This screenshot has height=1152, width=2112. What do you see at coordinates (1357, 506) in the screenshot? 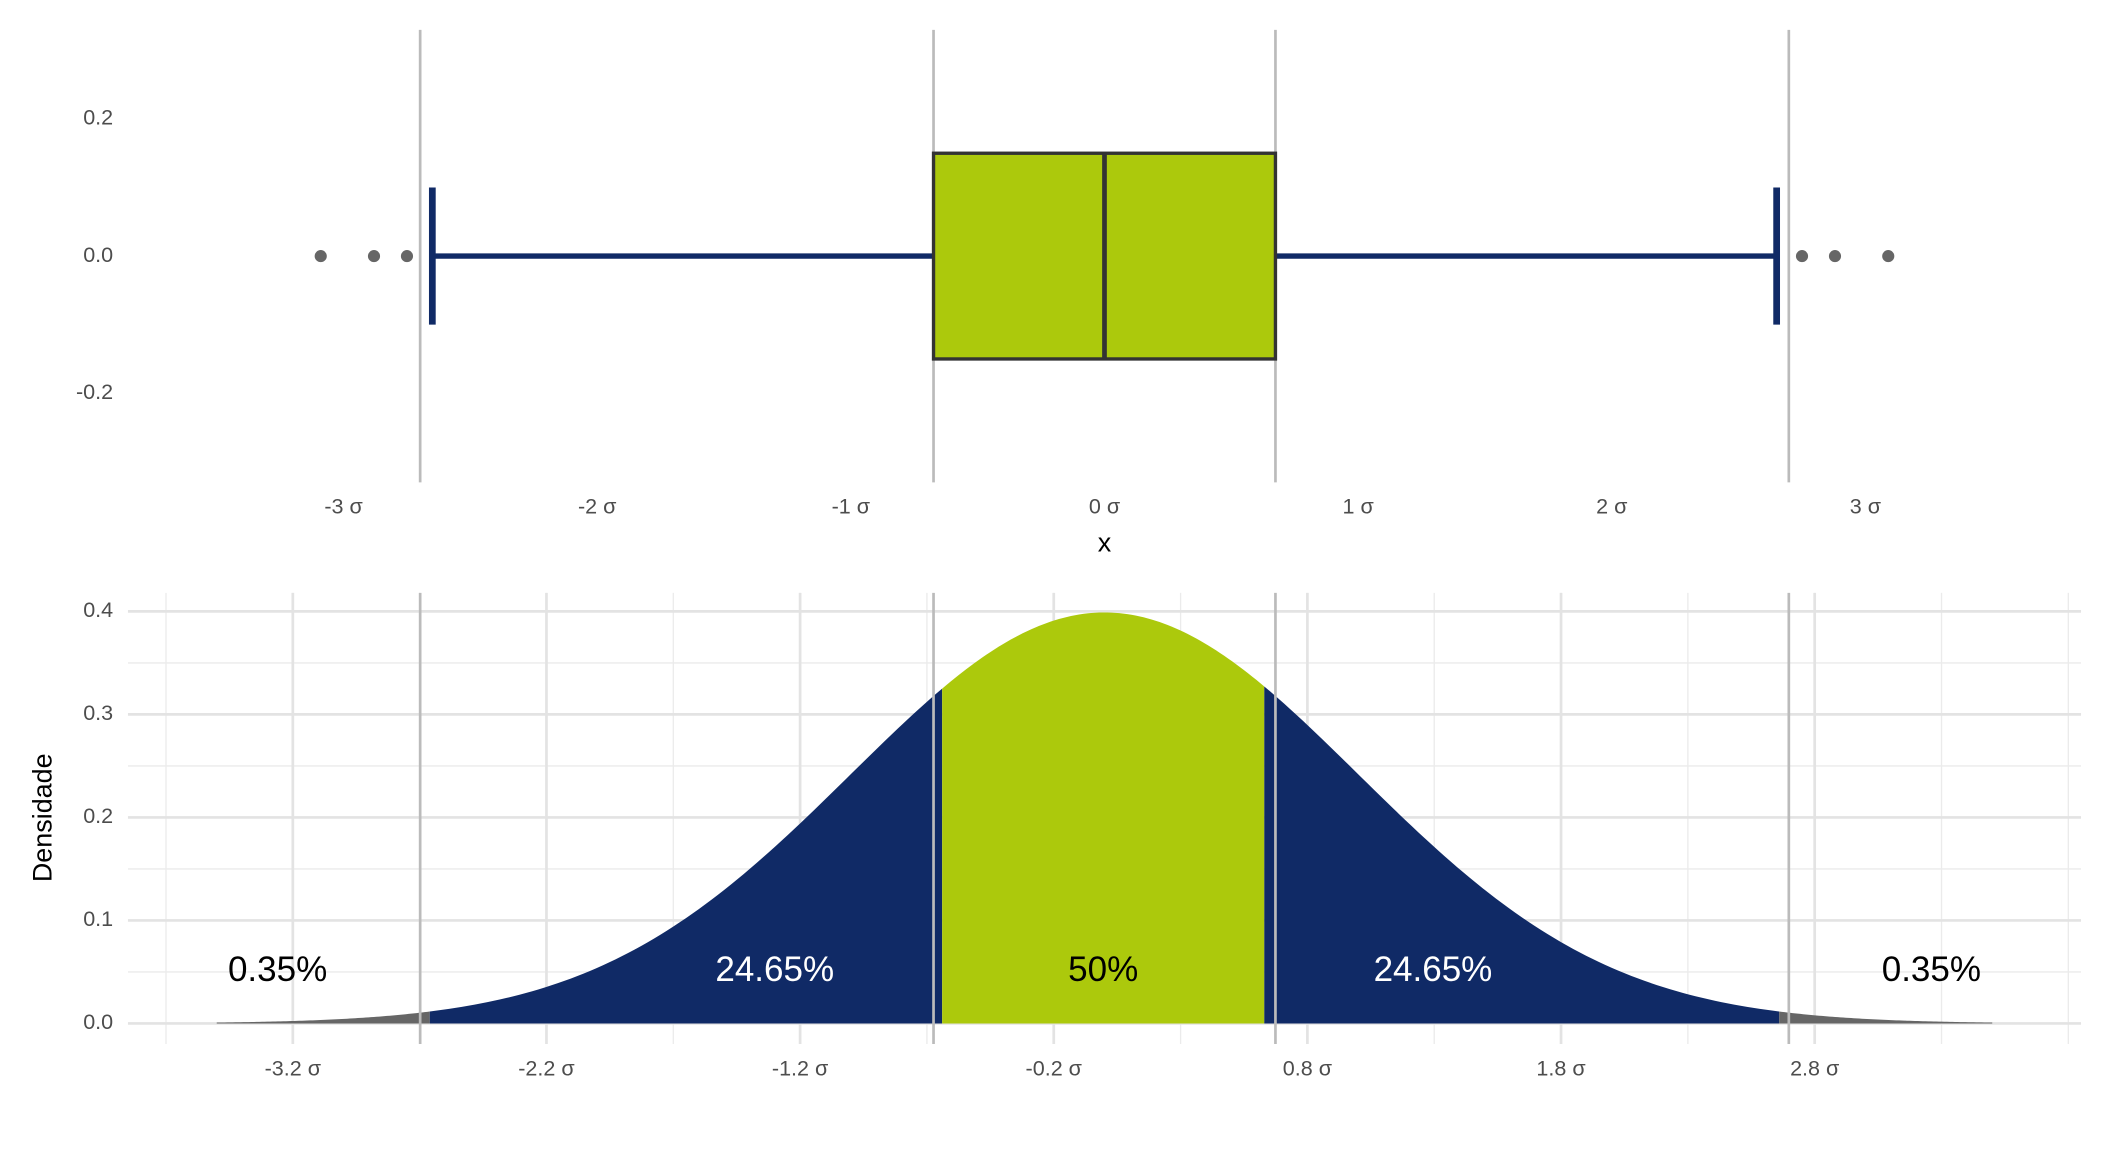
I see `x-tick-label: 1 σ` at bounding box center [1357, 506].